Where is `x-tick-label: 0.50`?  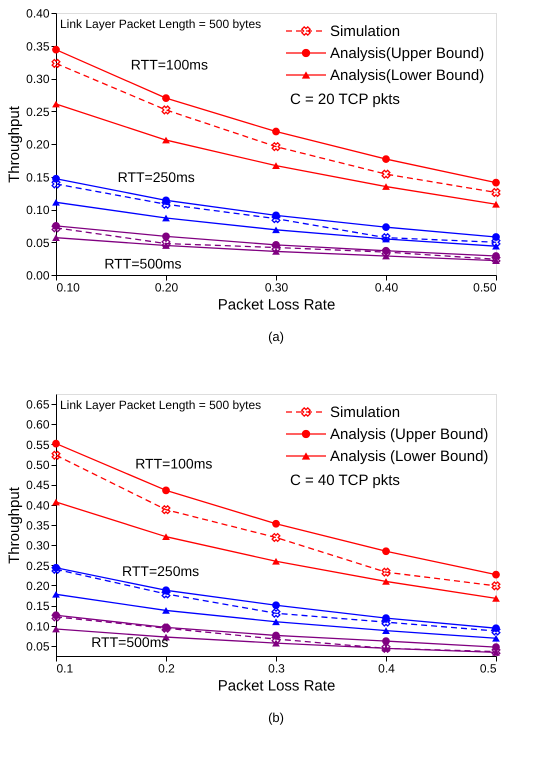 x-tick-label: 0.50 is located at coordinates (485, 287).